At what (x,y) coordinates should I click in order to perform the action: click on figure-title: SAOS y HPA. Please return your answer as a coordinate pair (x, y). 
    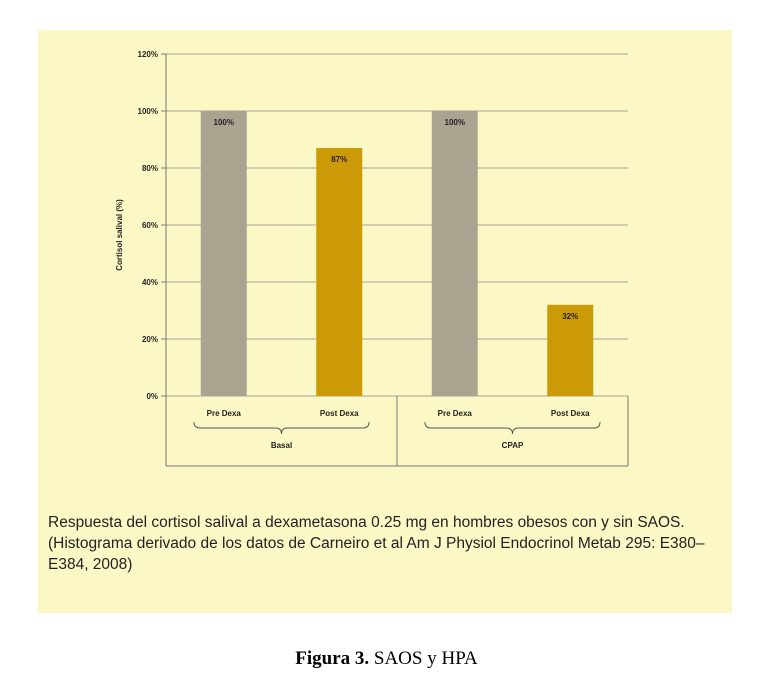
    Looking at the image, I should click on (425, 658).